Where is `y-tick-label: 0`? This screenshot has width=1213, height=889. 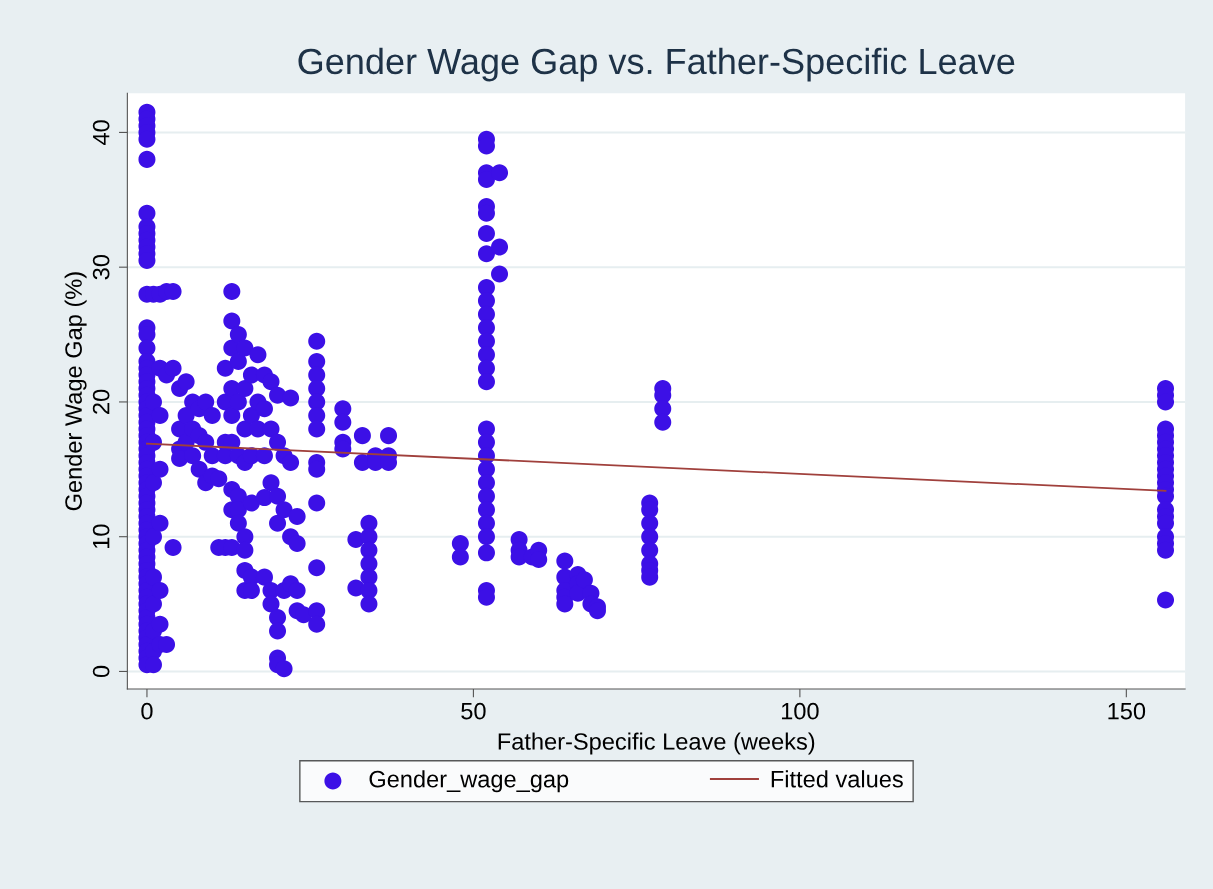 y-tick-label: 0 is located at coordinates (101, 671).